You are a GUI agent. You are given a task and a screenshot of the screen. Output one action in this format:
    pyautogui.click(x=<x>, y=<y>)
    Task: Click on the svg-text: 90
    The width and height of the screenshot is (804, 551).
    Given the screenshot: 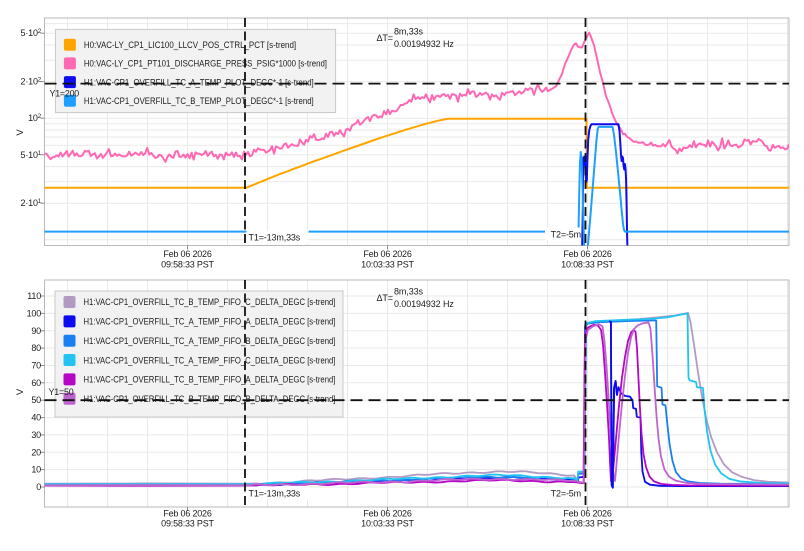 What is the action you would take?
    pyautogui.click(x=36, y=331)
    